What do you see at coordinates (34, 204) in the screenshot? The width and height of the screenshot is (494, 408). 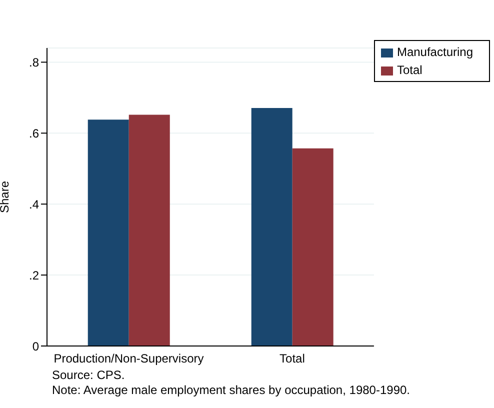 I see `y-tick-label: .4` at bounding box center [34, 204].